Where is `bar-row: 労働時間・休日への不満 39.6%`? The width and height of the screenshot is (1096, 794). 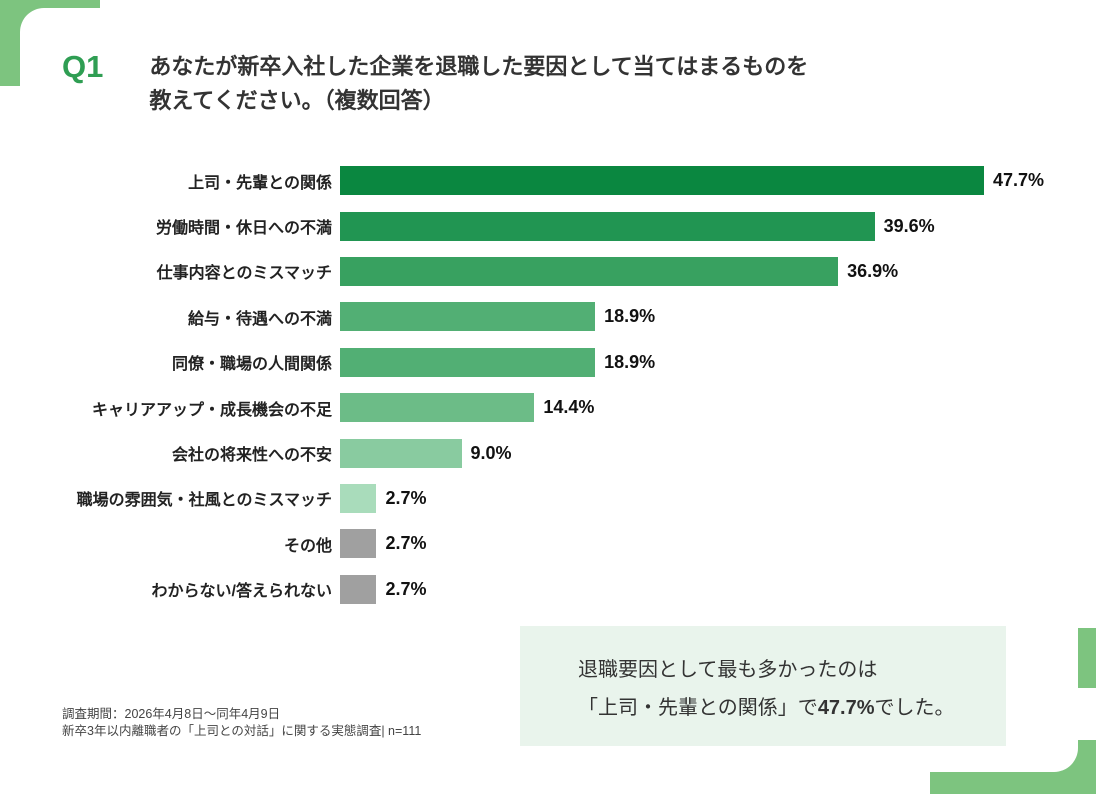
bar-row: 労働時間・休日への不満 39.6% is located at coordinates (549, 225).